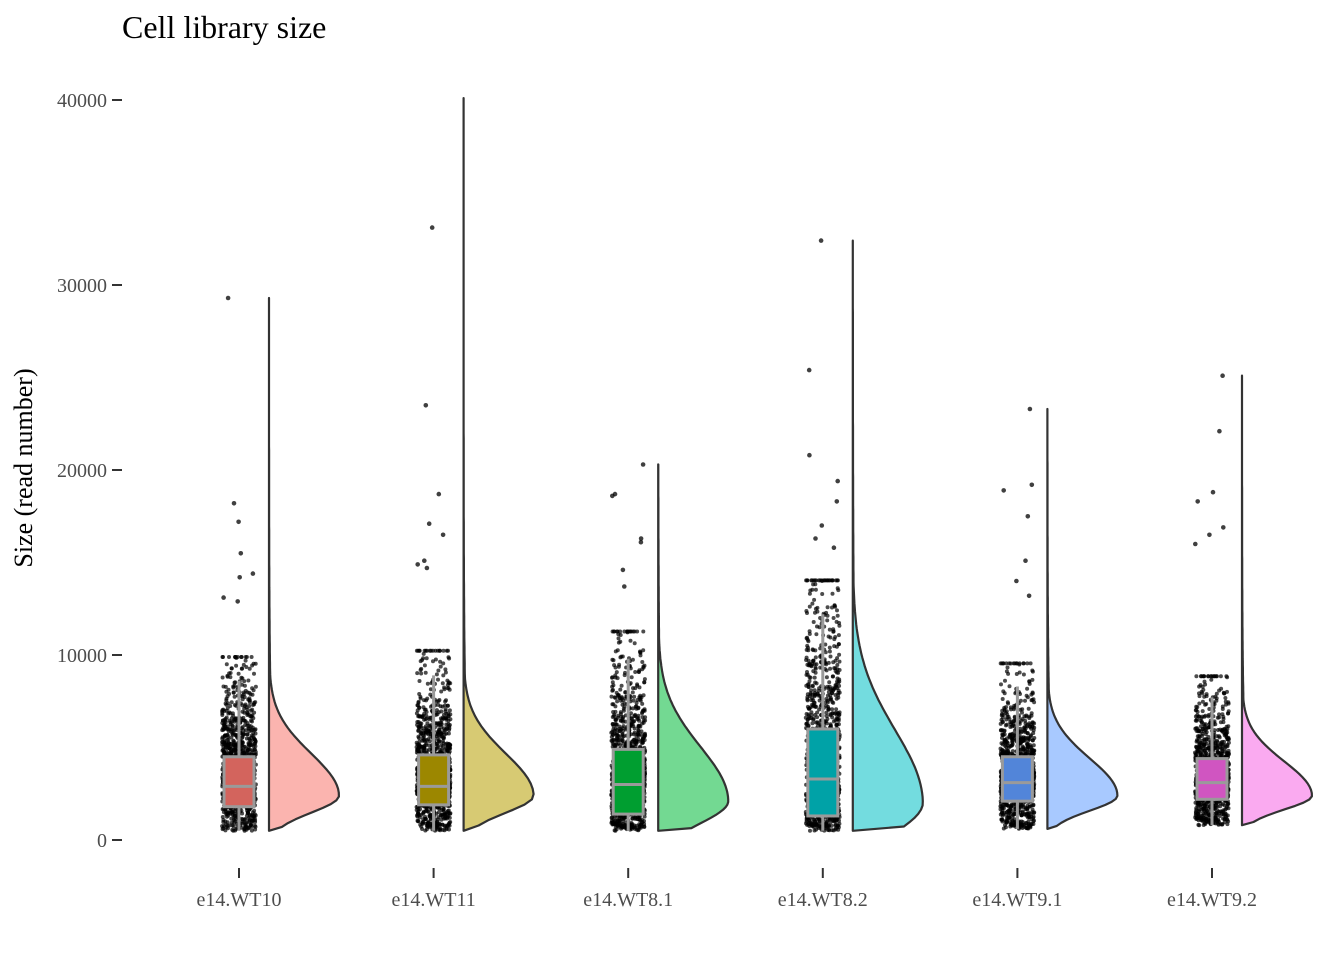 The width and height of the screenshot is (1344, 960). Describe the element at coordinates (239, 782) in the screenshot. I see `box` at that location.